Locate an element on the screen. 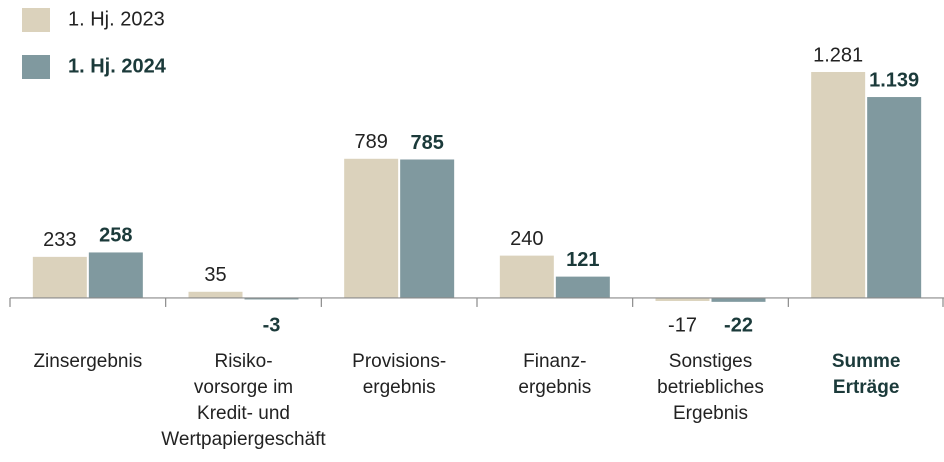 This screenshot has height=462, width=944. x-tick-label: Finanz-ergebnis is located at coordinates (554, 374).